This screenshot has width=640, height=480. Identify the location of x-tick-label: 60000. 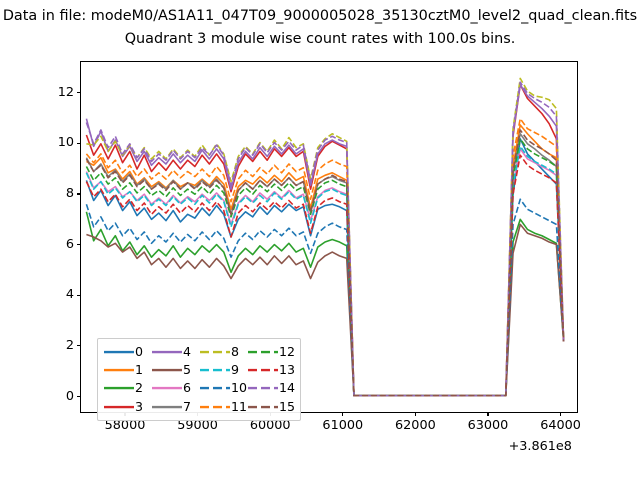
(270, 425).